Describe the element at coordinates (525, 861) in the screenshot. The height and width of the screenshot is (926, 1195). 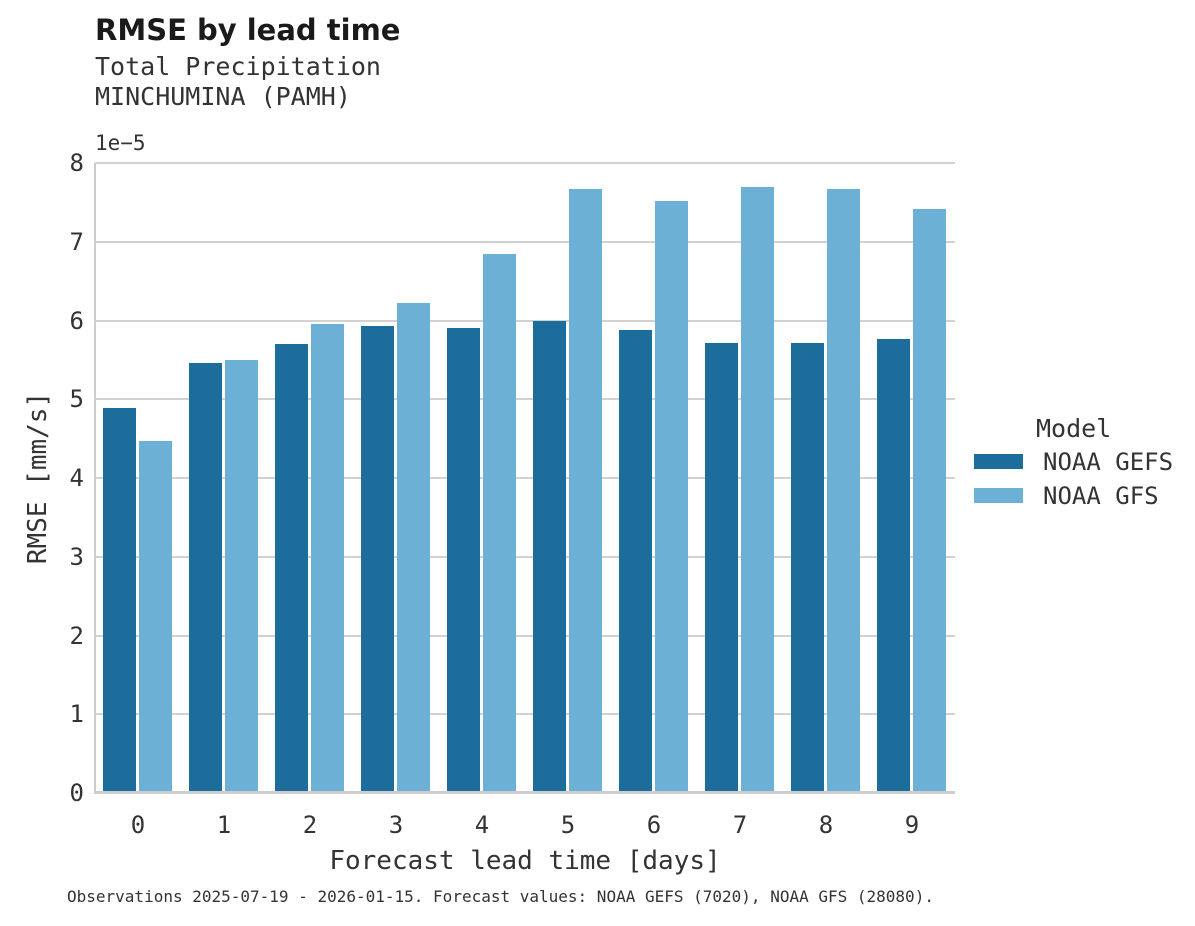
I see `x-axis-label: Forecast lead time [days]` at that location.